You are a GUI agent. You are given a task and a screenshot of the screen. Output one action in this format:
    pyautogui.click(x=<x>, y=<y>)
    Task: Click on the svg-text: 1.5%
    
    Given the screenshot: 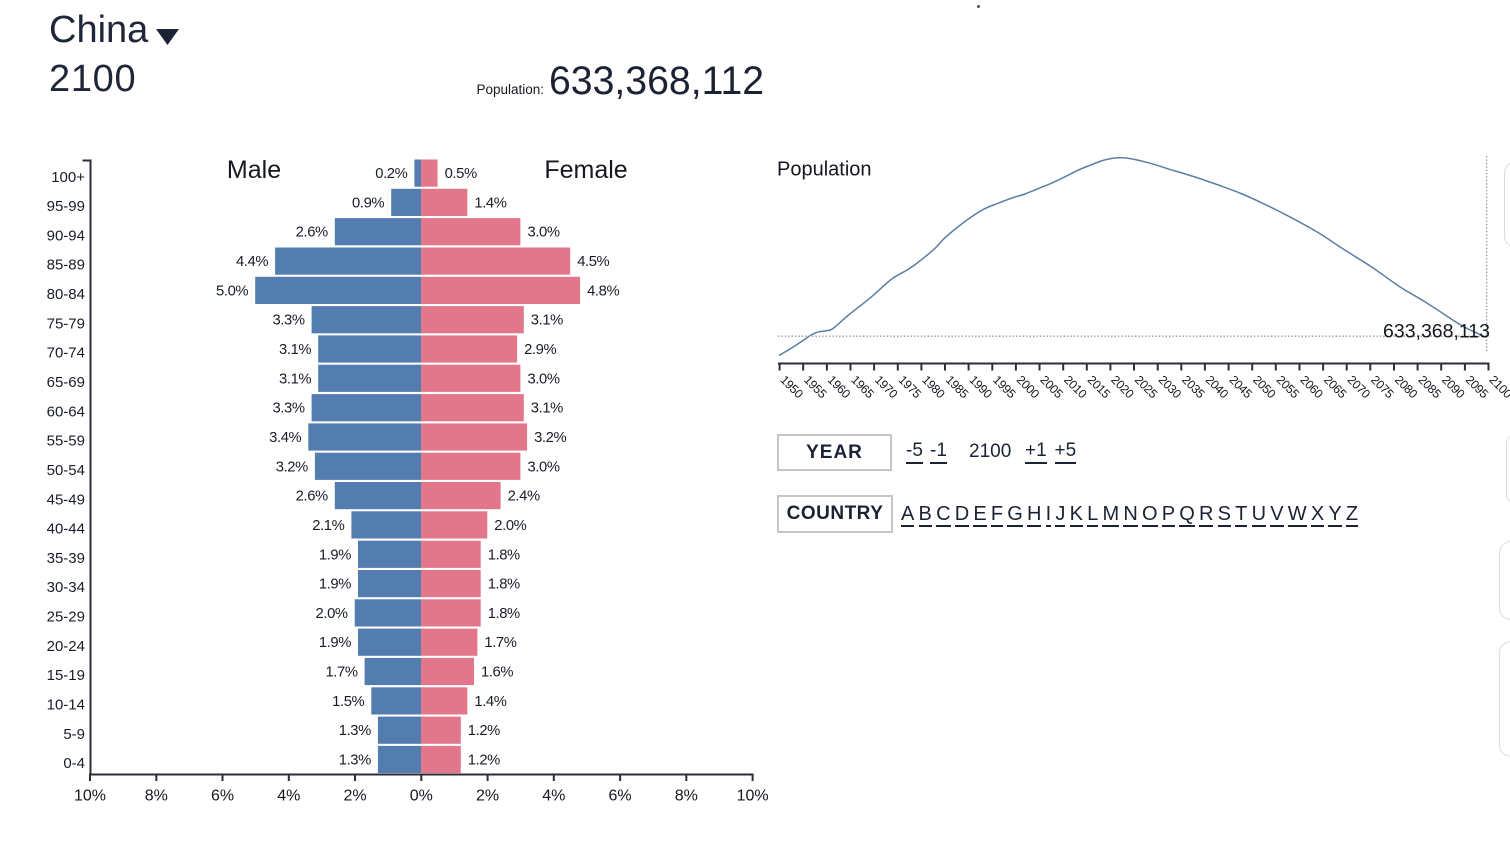 What is the action you would take?
    pyautogui.click(x=348, y=702)
    